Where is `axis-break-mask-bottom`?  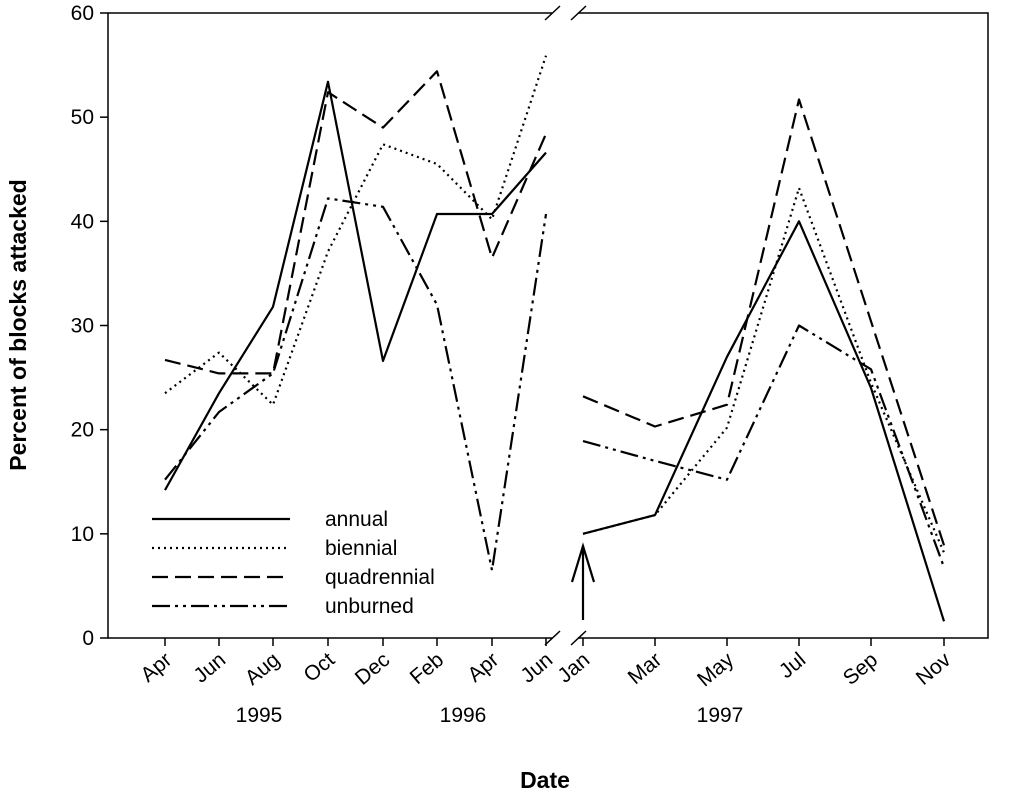 axis-break-mask-bottom is located at coordinates (565, 638).